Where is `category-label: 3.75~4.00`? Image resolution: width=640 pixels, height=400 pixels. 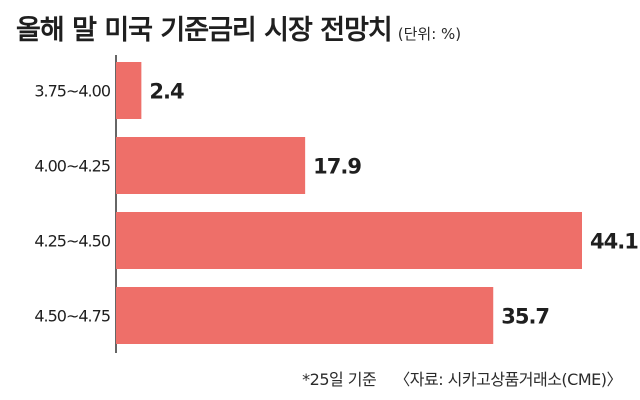 category-label: 3.75~4.00 is located at coordinates (72, 91).